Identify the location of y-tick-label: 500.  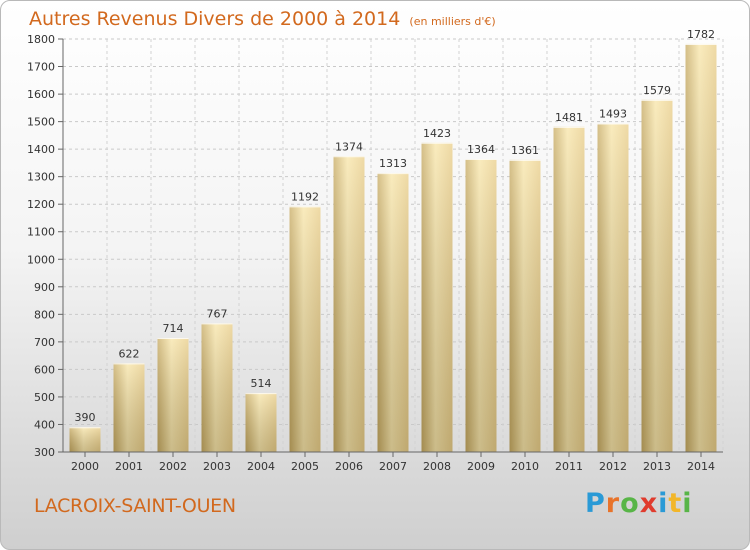
(44, 397).